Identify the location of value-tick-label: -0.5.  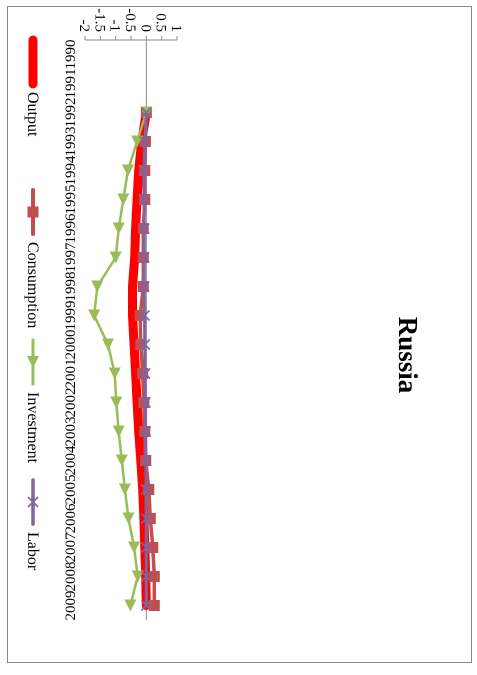
(130, 20).